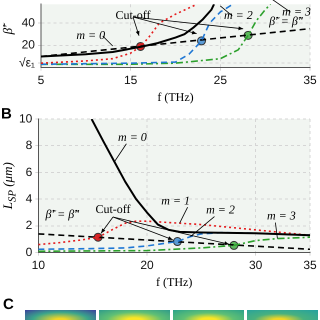  What do you see at coordinates (41, 80) in the screenshot?
I see `x-tick-label: 5` at bounding box center [41, 80].